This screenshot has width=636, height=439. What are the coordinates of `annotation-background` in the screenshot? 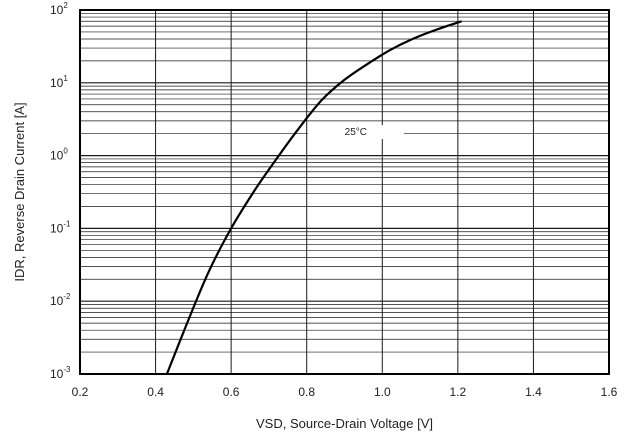 It's located at (355, 132).